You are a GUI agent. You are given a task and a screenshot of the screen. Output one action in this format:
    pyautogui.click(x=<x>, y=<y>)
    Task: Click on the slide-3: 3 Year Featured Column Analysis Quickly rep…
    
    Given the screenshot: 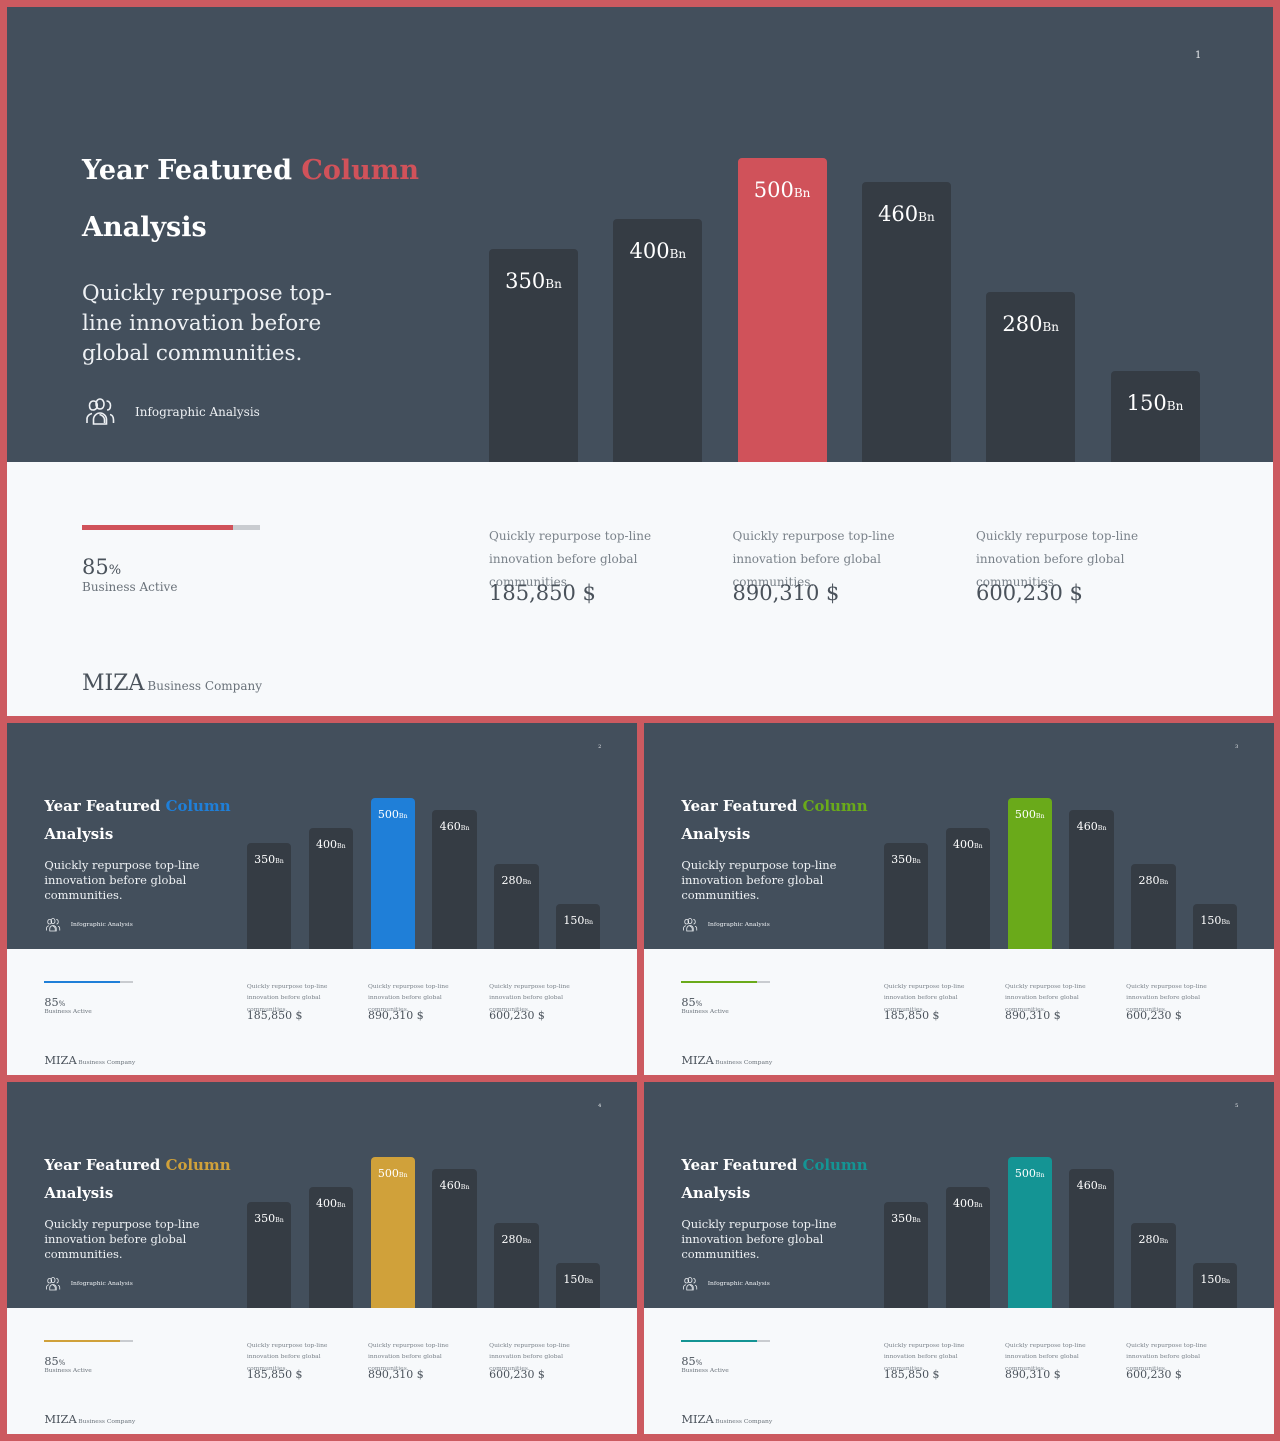 What is the action you would take?
    pyautogui.click(x=959, y=899)
    